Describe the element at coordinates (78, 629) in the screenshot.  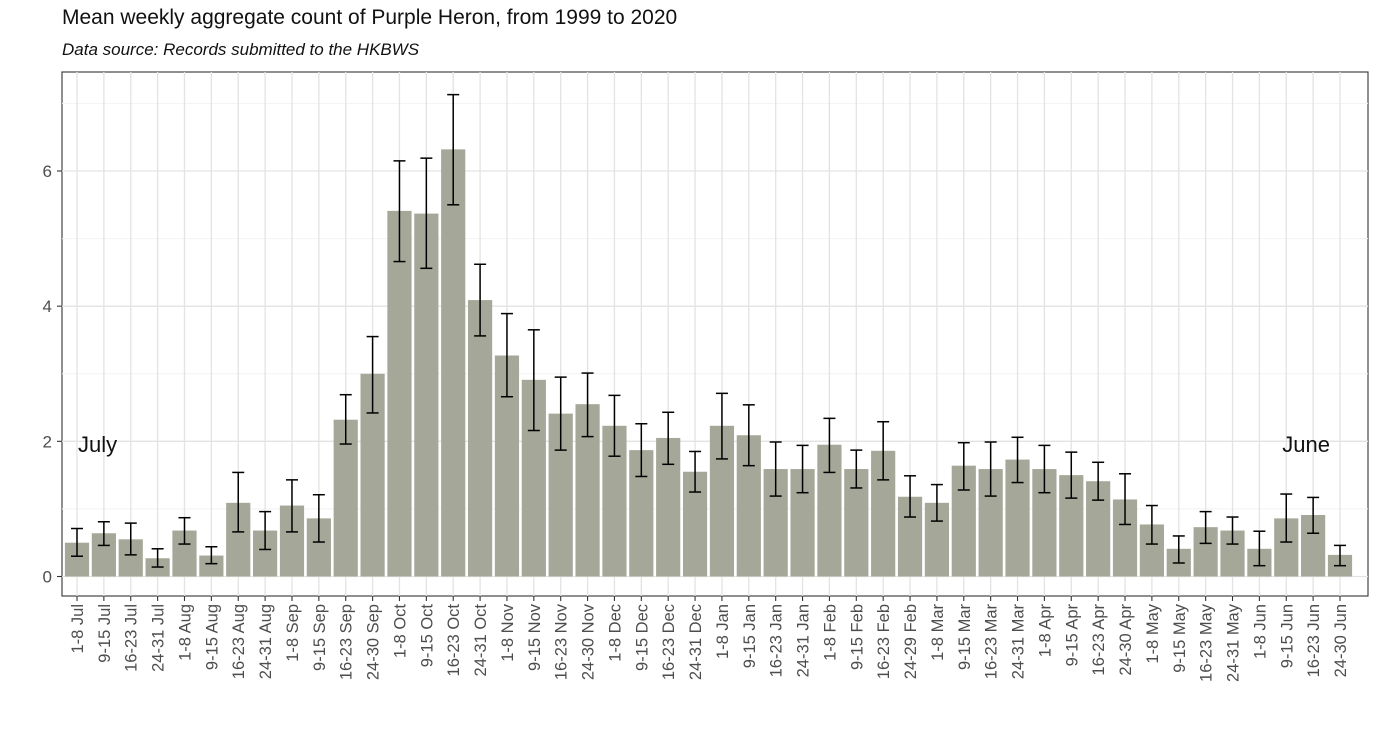
I see `x-tick-label: 1-8 Jul` at that location.